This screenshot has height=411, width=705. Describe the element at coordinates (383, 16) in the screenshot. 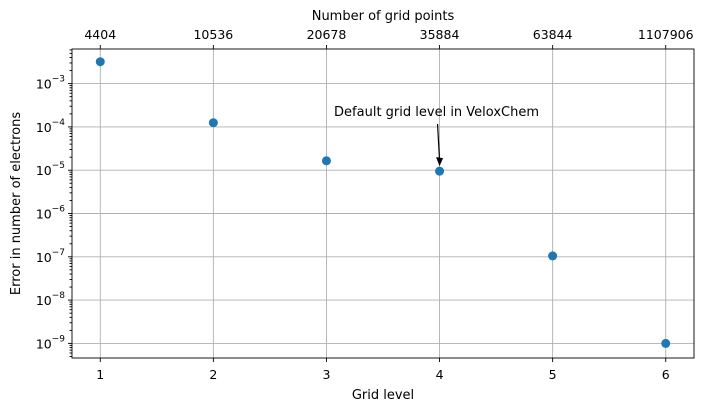

I see `top-axis-label: Number of grid points` at that location.